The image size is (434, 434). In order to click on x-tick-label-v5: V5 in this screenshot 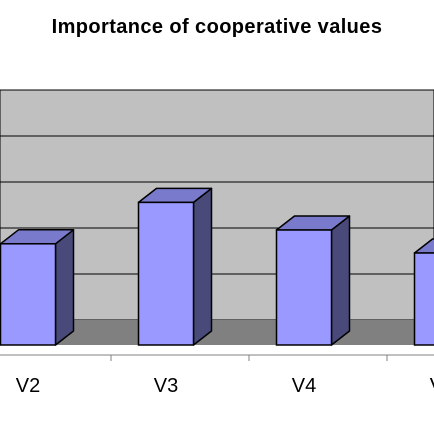, I will do `click(432, 386)`.